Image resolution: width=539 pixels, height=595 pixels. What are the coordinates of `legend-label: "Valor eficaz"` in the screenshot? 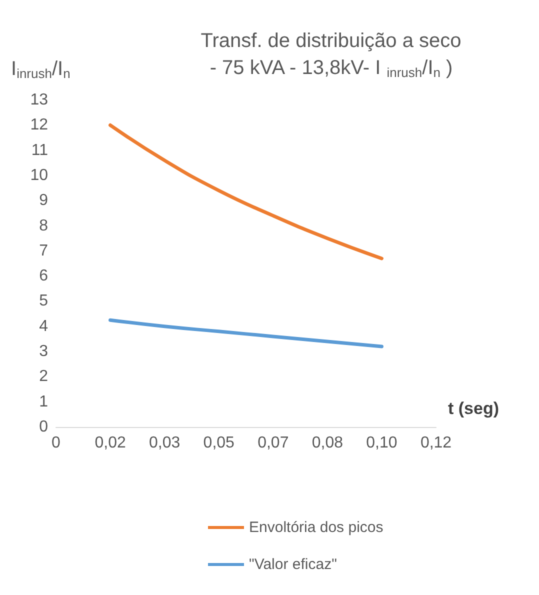 It's located at (293, 564).